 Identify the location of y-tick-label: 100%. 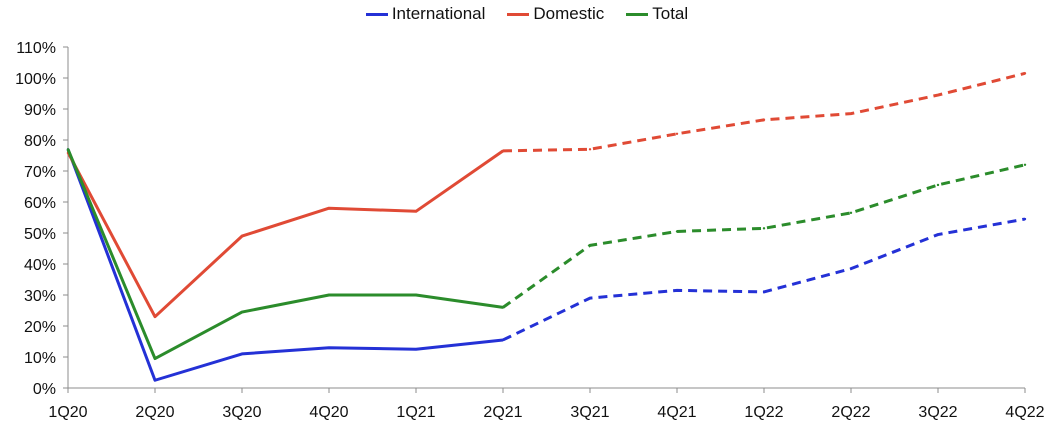
(35, 79).